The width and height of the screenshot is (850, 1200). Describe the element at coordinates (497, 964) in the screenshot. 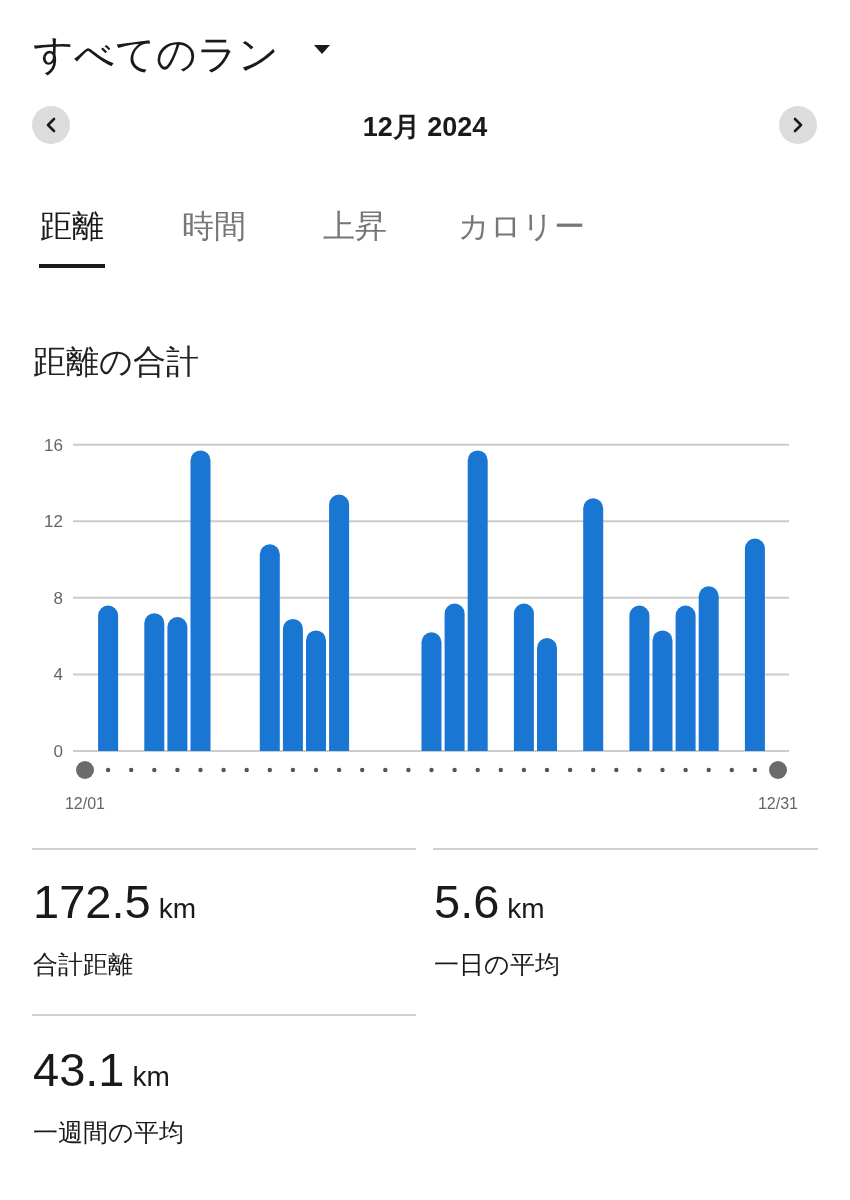

I see `text: 一日の平均` at that location.